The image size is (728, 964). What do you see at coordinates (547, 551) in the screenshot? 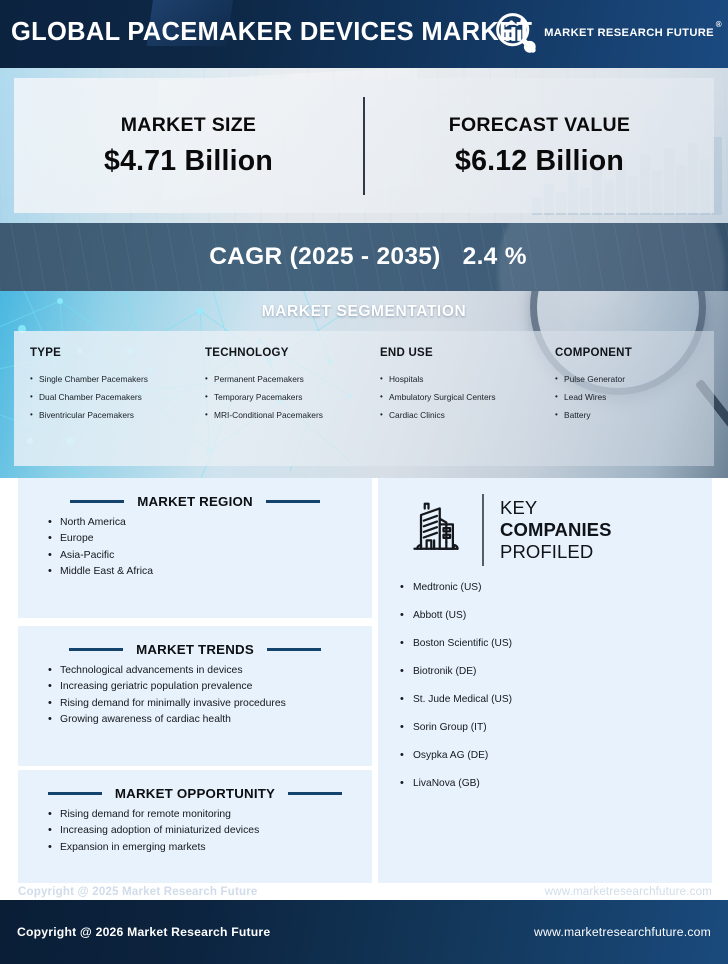
I see `title-line-profiled: PROFILED` at bounding box center [547, 551].